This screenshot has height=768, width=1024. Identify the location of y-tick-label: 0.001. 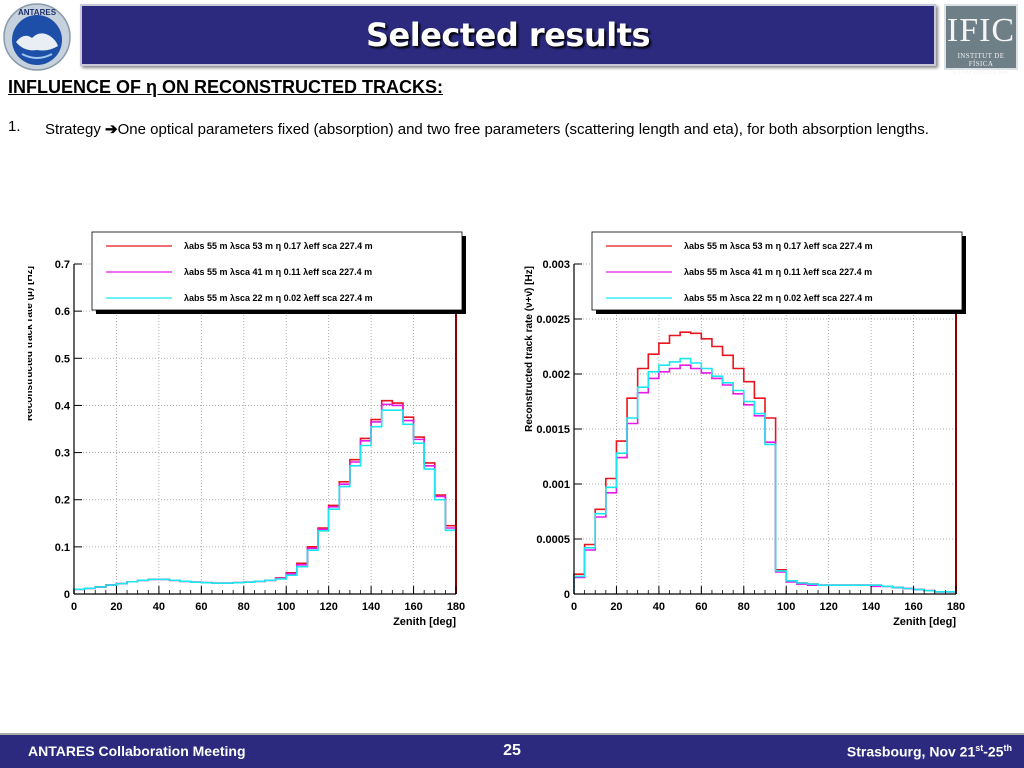
(556, 485).